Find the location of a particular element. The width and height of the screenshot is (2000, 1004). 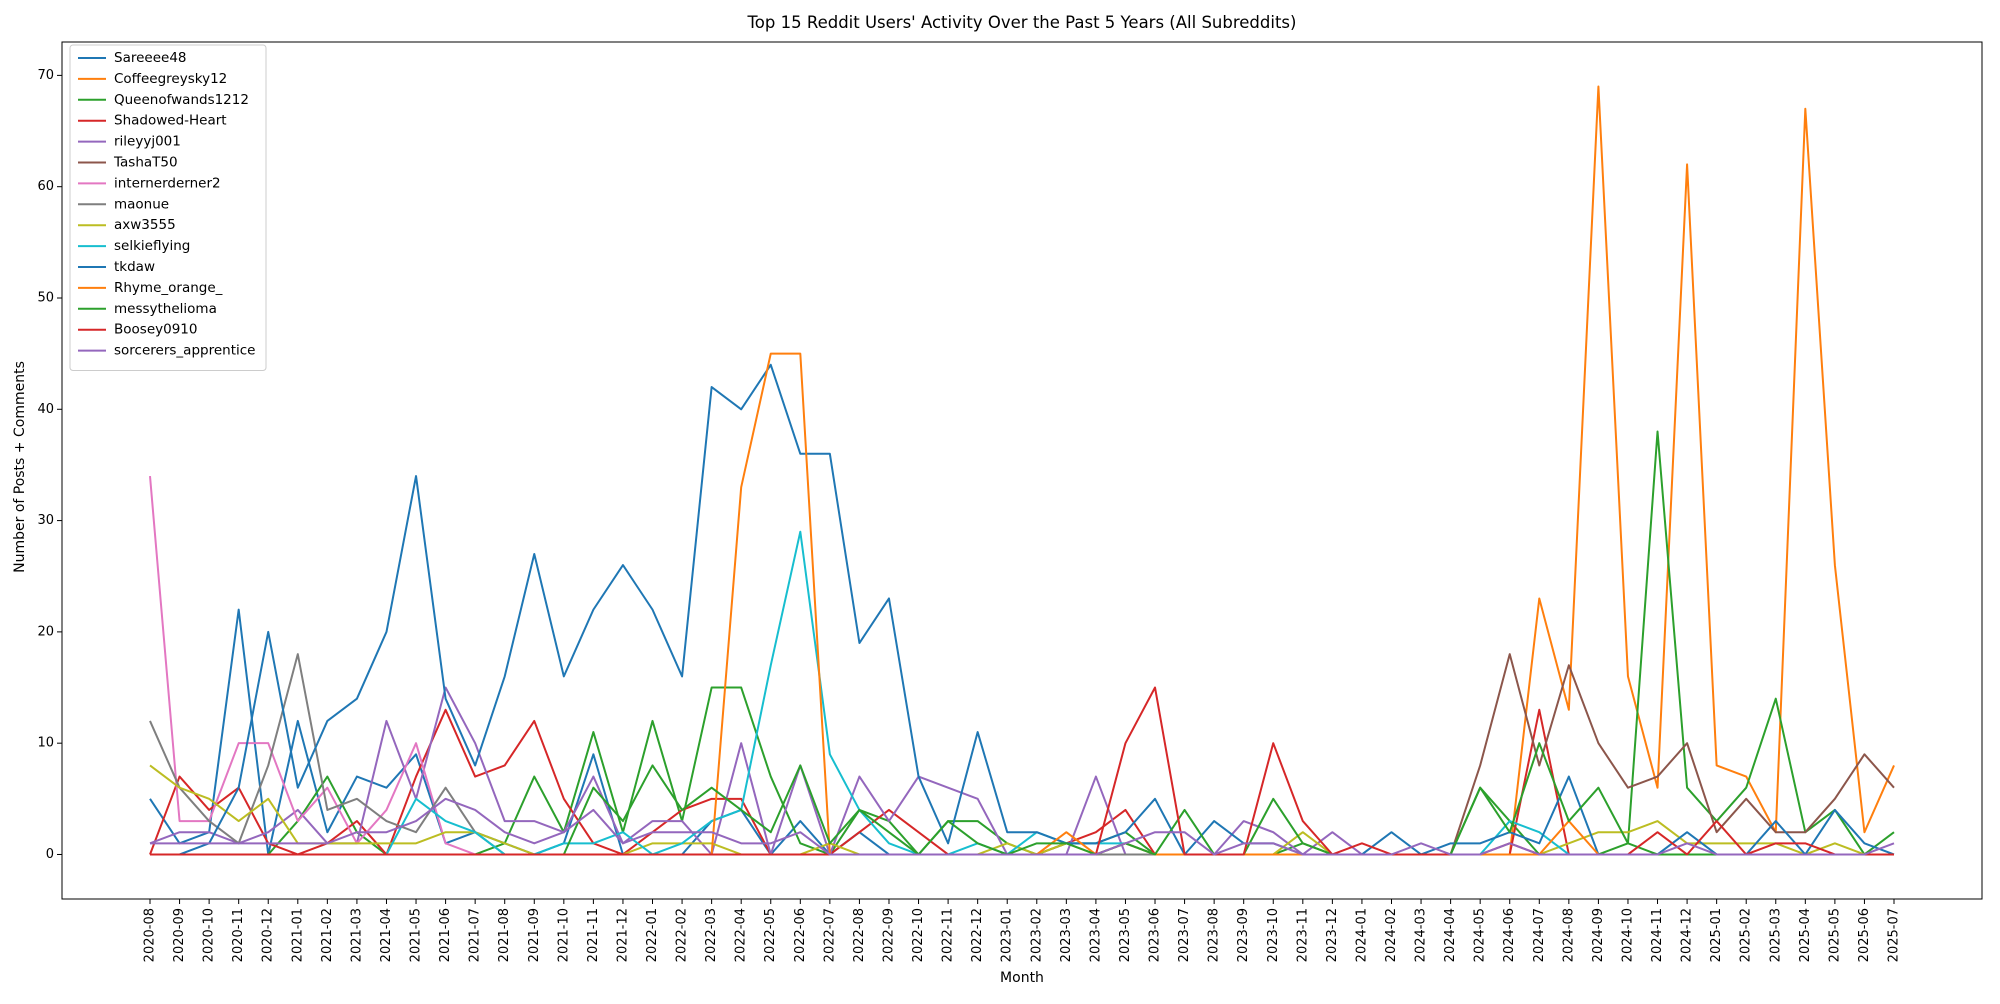

x-tick-label: 2021-10 is located at coordinates (563, 935).